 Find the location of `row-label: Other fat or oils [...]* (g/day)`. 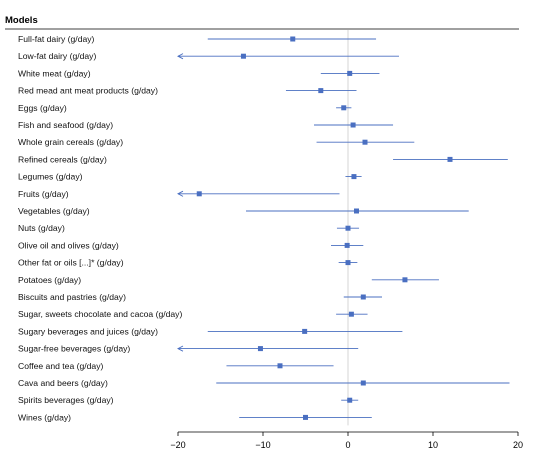

row-label: Other fat or oils [...]* (g/day) is located at coordinates (71, 263).